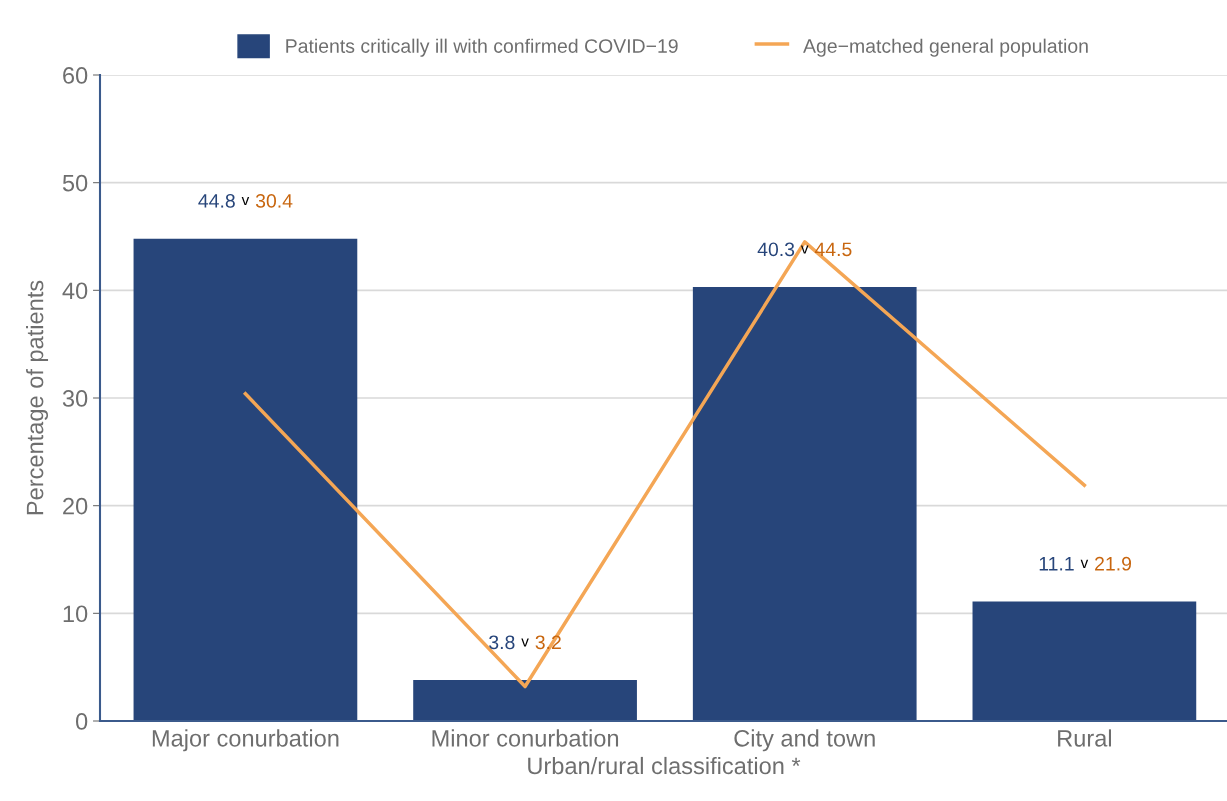 The width and height of the screenshot is (1227, 801). I want to click on x-tick-label: Minor conurbation, so click(525, 738).